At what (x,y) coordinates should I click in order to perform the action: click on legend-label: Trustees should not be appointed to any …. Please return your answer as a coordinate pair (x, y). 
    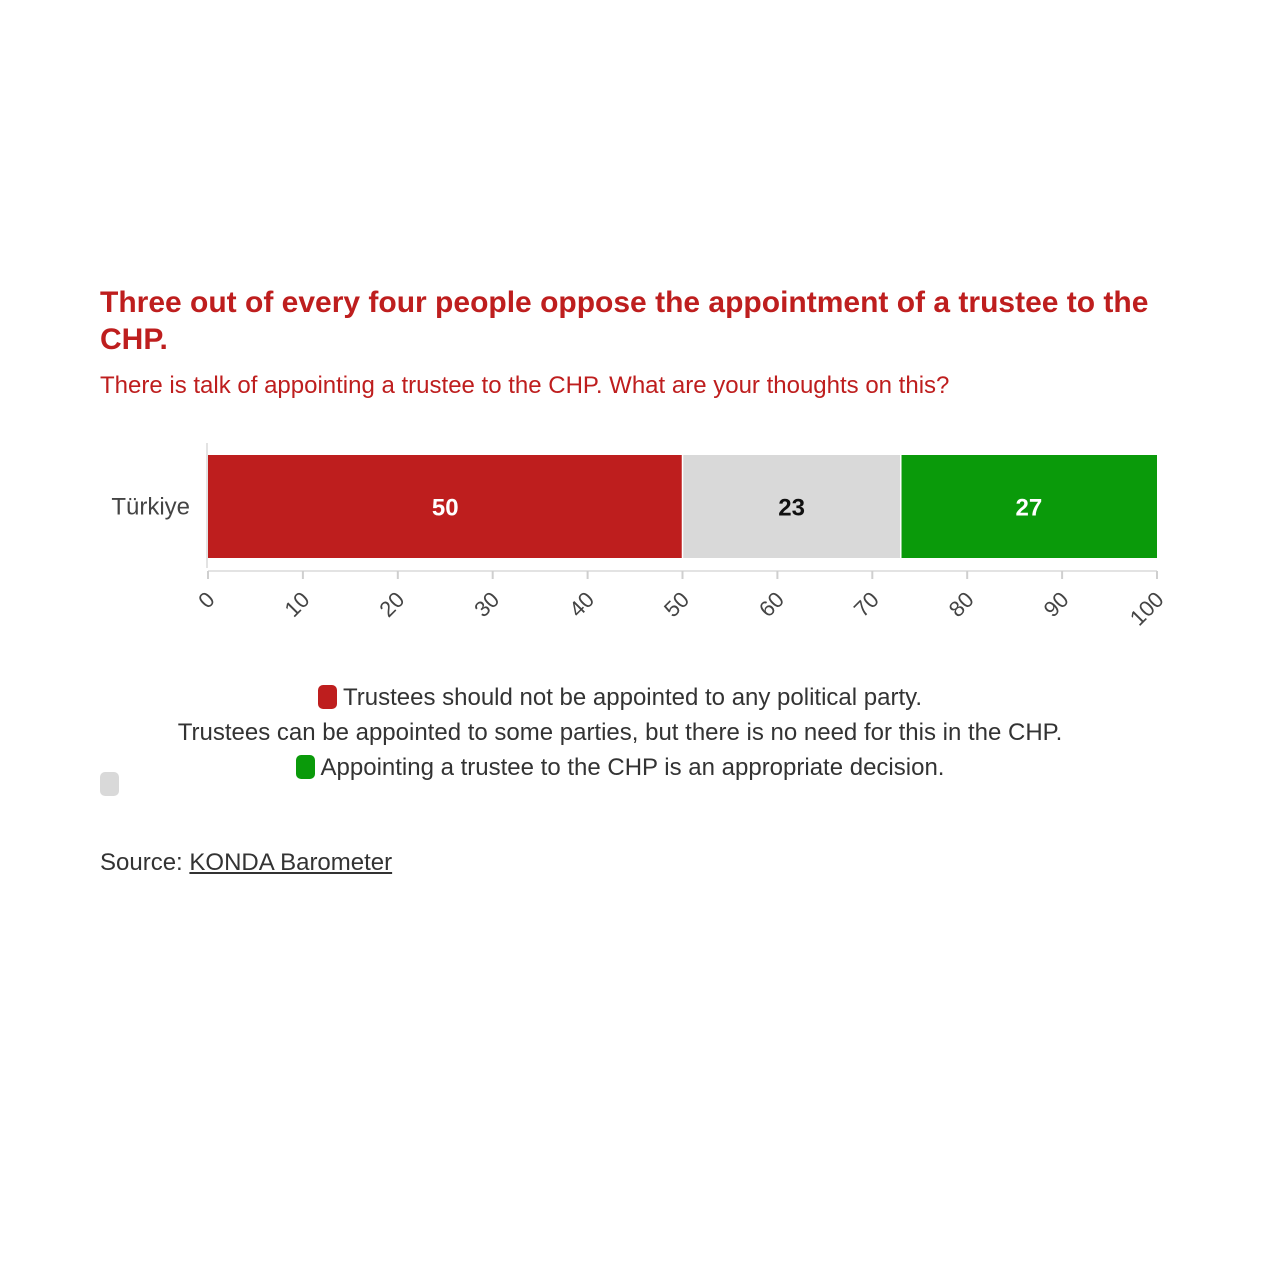
    Looking at the image, I should click on (632, 697).